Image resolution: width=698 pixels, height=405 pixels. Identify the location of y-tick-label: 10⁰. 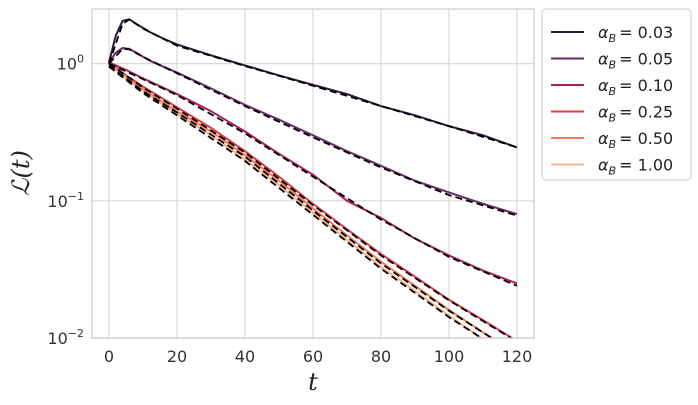
(70, 63).